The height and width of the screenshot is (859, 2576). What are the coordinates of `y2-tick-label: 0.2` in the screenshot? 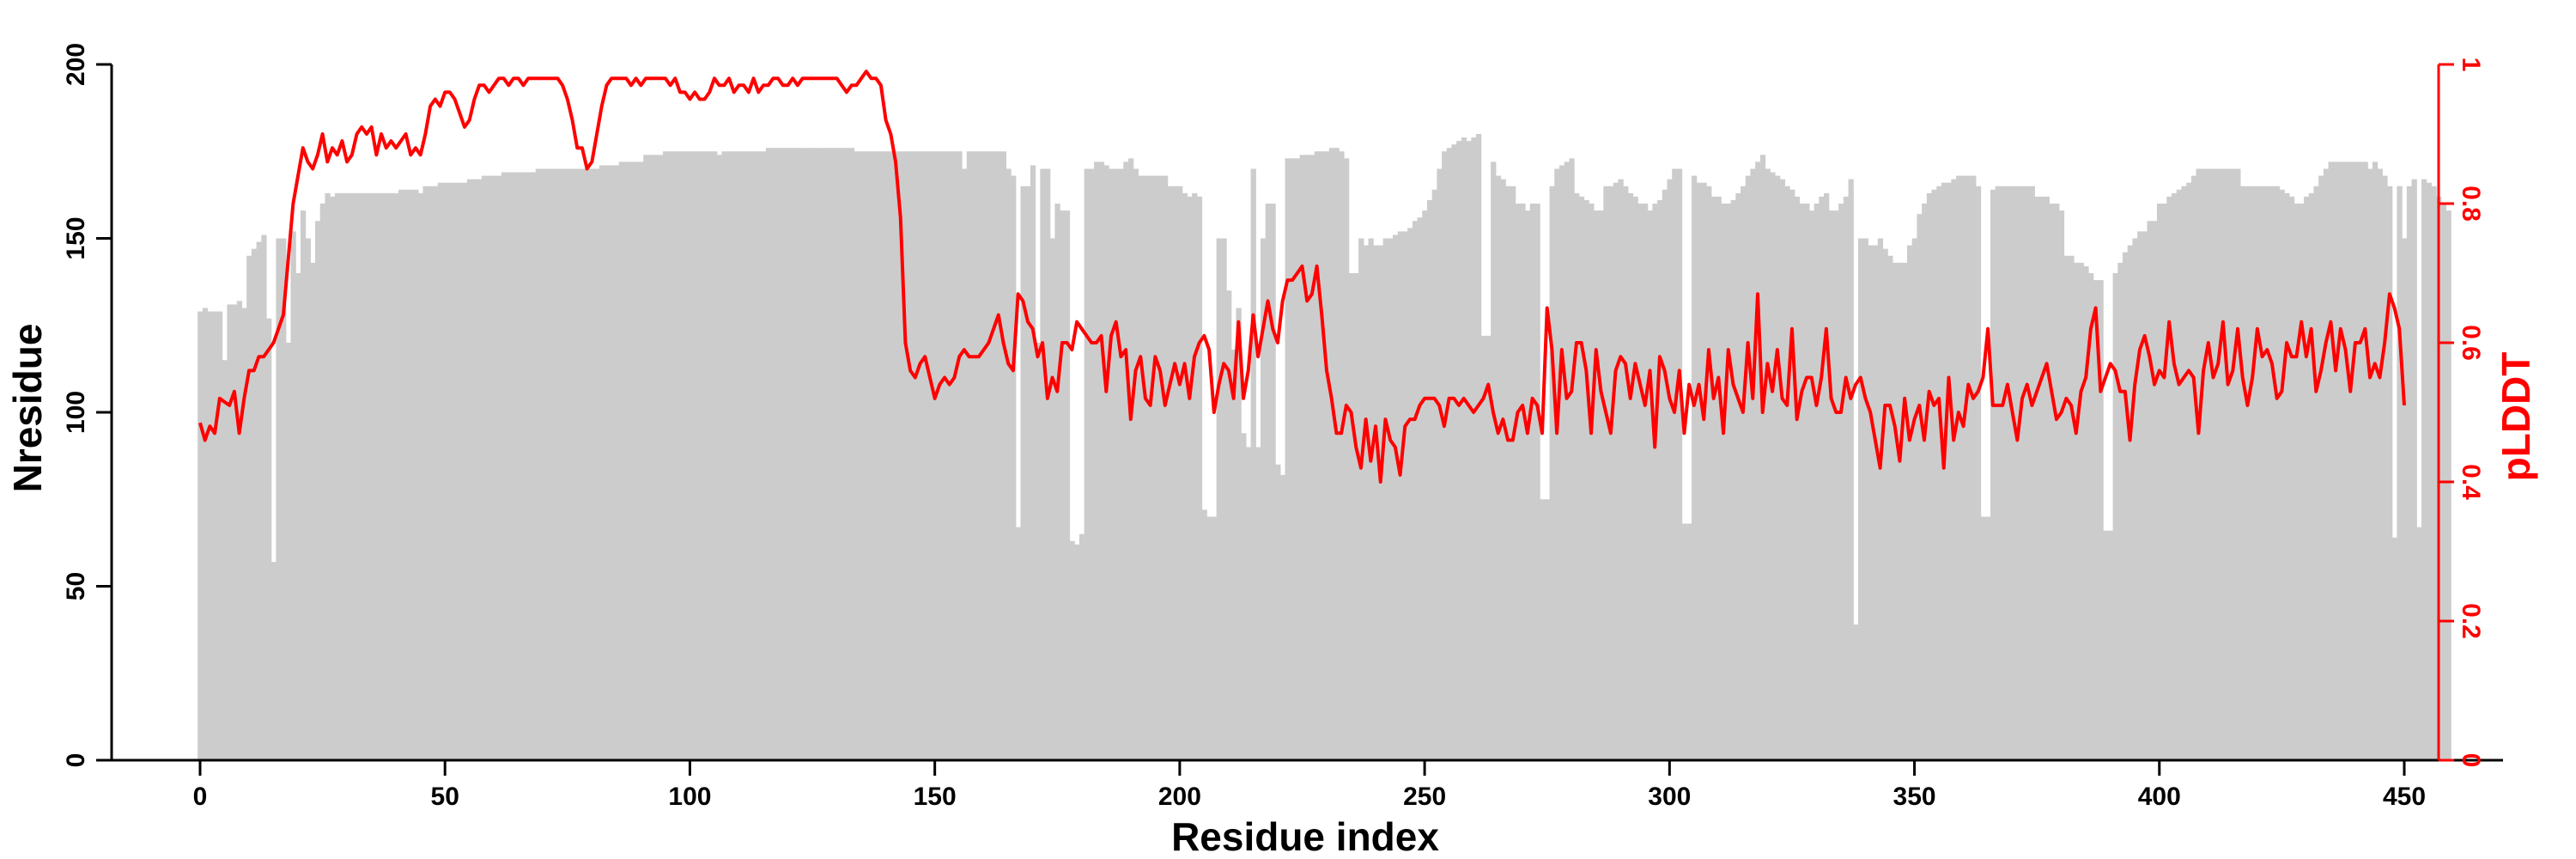 It's located at (2471, 621).